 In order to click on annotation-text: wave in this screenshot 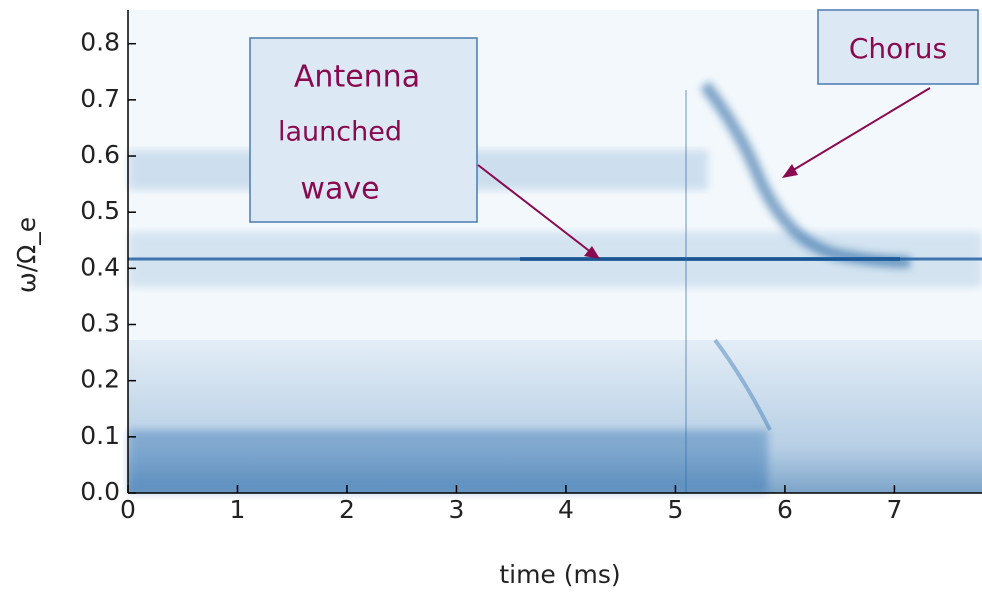, I will do `click(339, 189)`.